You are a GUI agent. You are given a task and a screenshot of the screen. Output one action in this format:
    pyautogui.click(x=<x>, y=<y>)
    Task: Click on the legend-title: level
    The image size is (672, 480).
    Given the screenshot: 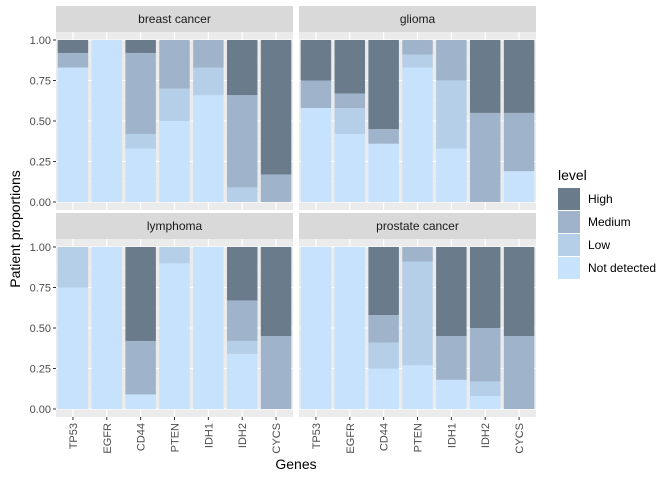 What is the action you would take?
    pyautogui.click(x=572, y=175)
    